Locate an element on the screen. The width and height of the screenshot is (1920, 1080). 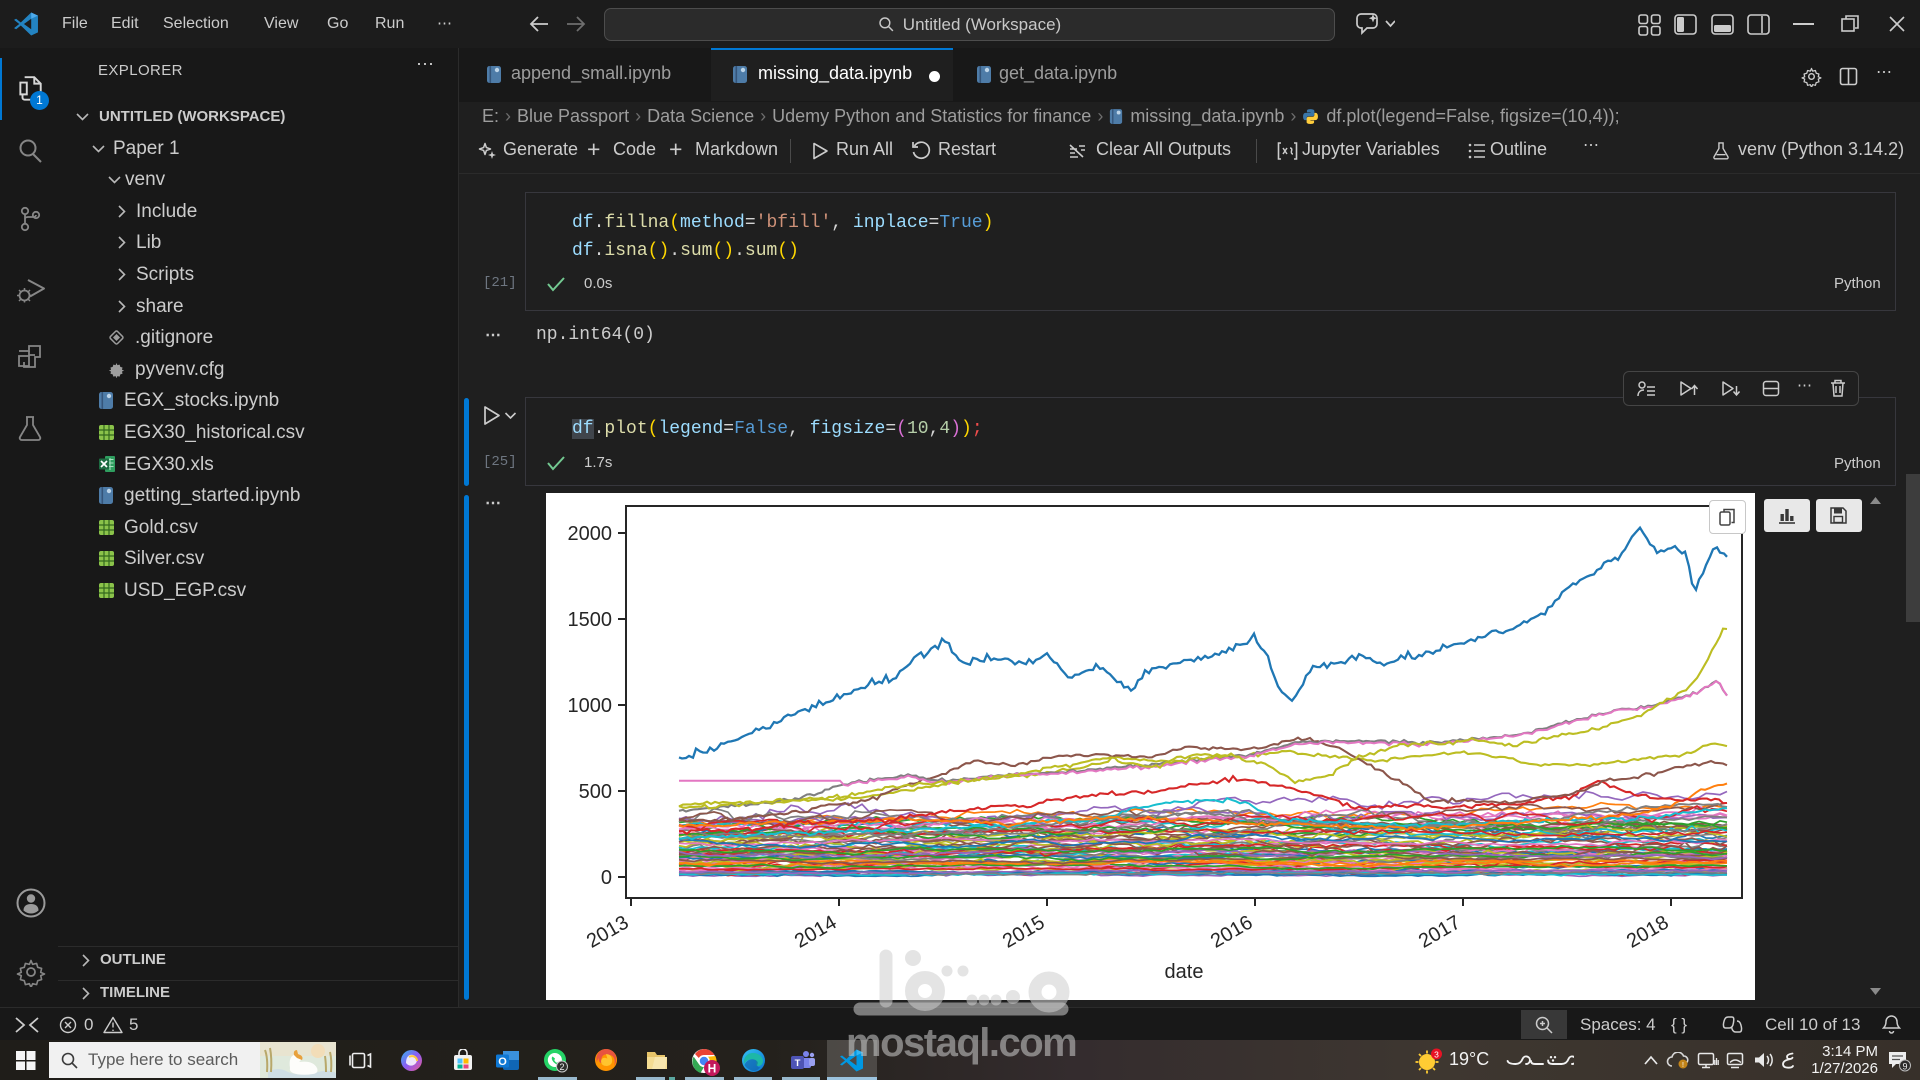
svg-text: 1500 is located at coordinates (590, 620).